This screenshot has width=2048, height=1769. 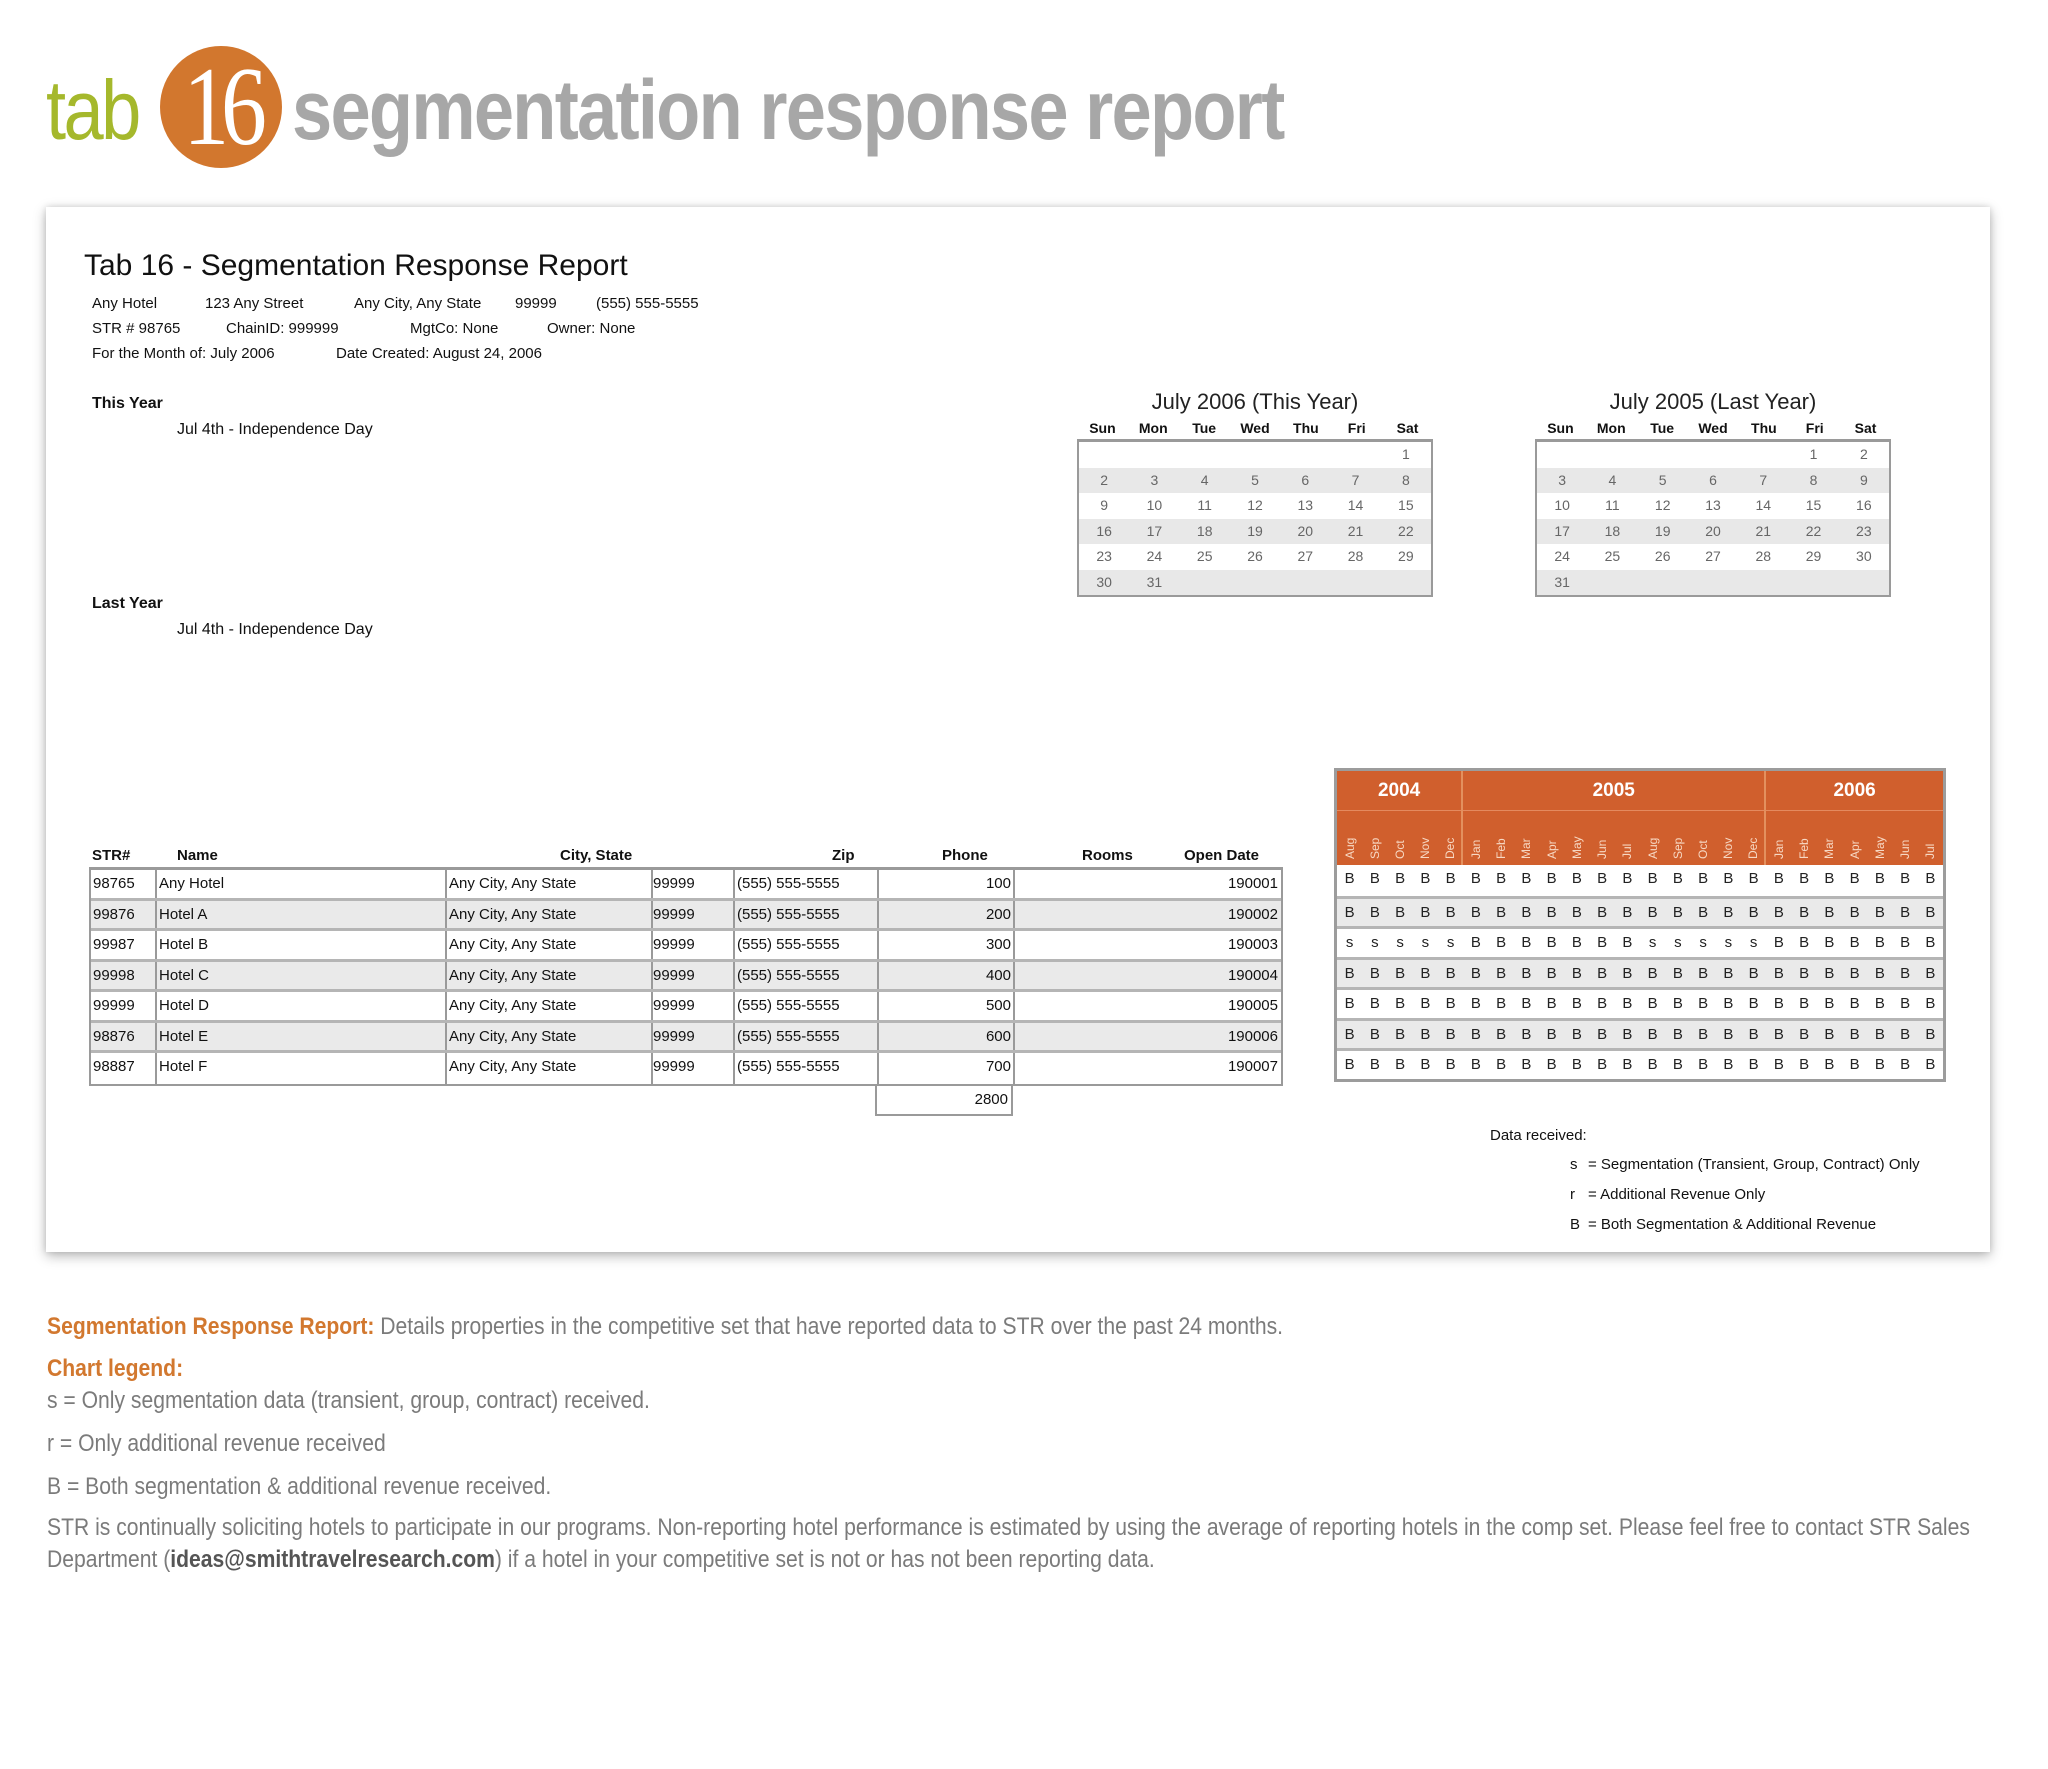 What do you see at coordinates (183, 914) in the screenshot?
I see `cell-name: Hotel A` at bounding box center [183, 914].